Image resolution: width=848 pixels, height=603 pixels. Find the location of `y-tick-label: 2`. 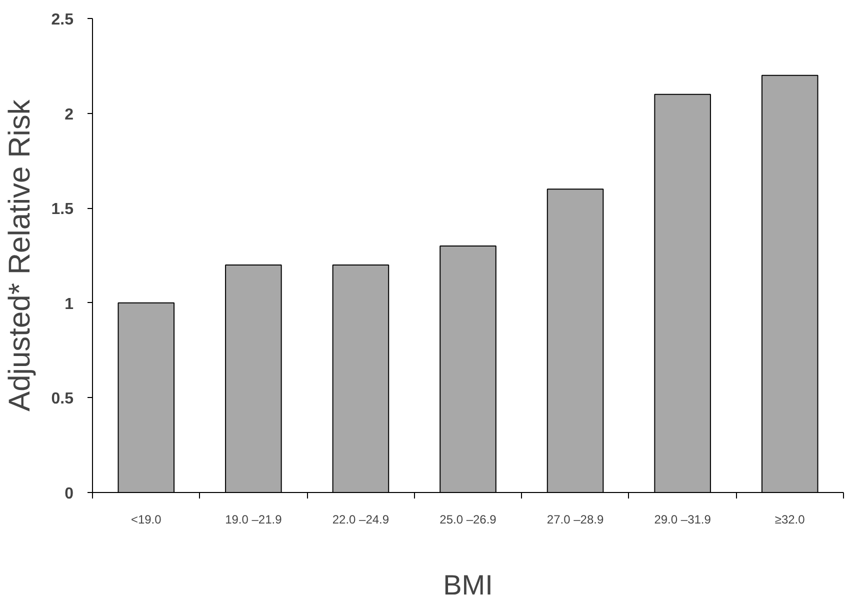

y-tick-label: 2 is located at coordinates (69, 115).